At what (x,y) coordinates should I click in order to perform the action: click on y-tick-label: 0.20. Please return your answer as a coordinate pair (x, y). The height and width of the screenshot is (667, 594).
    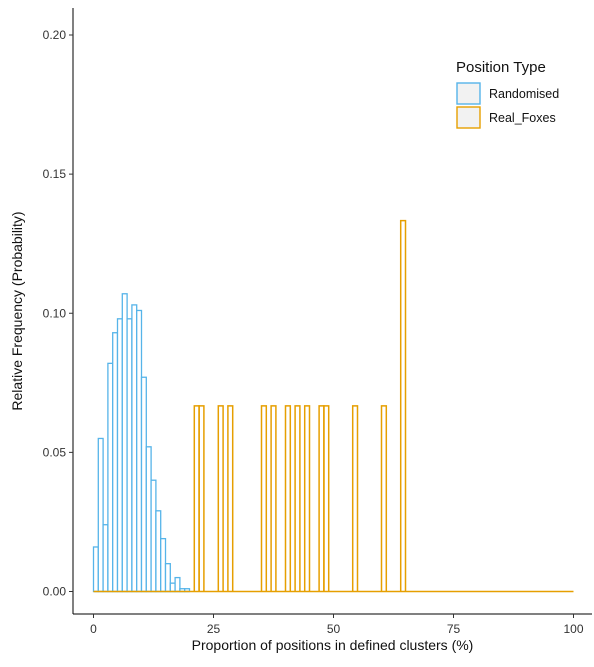
    Looking at the image, I should click on (55, 35).